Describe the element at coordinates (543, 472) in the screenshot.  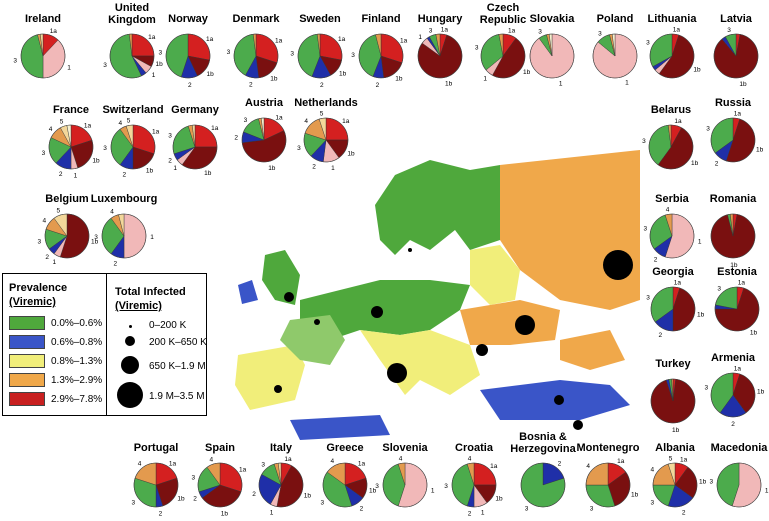
I see `country-pie: Bosnia & Herzegovina 2 3` at that location.